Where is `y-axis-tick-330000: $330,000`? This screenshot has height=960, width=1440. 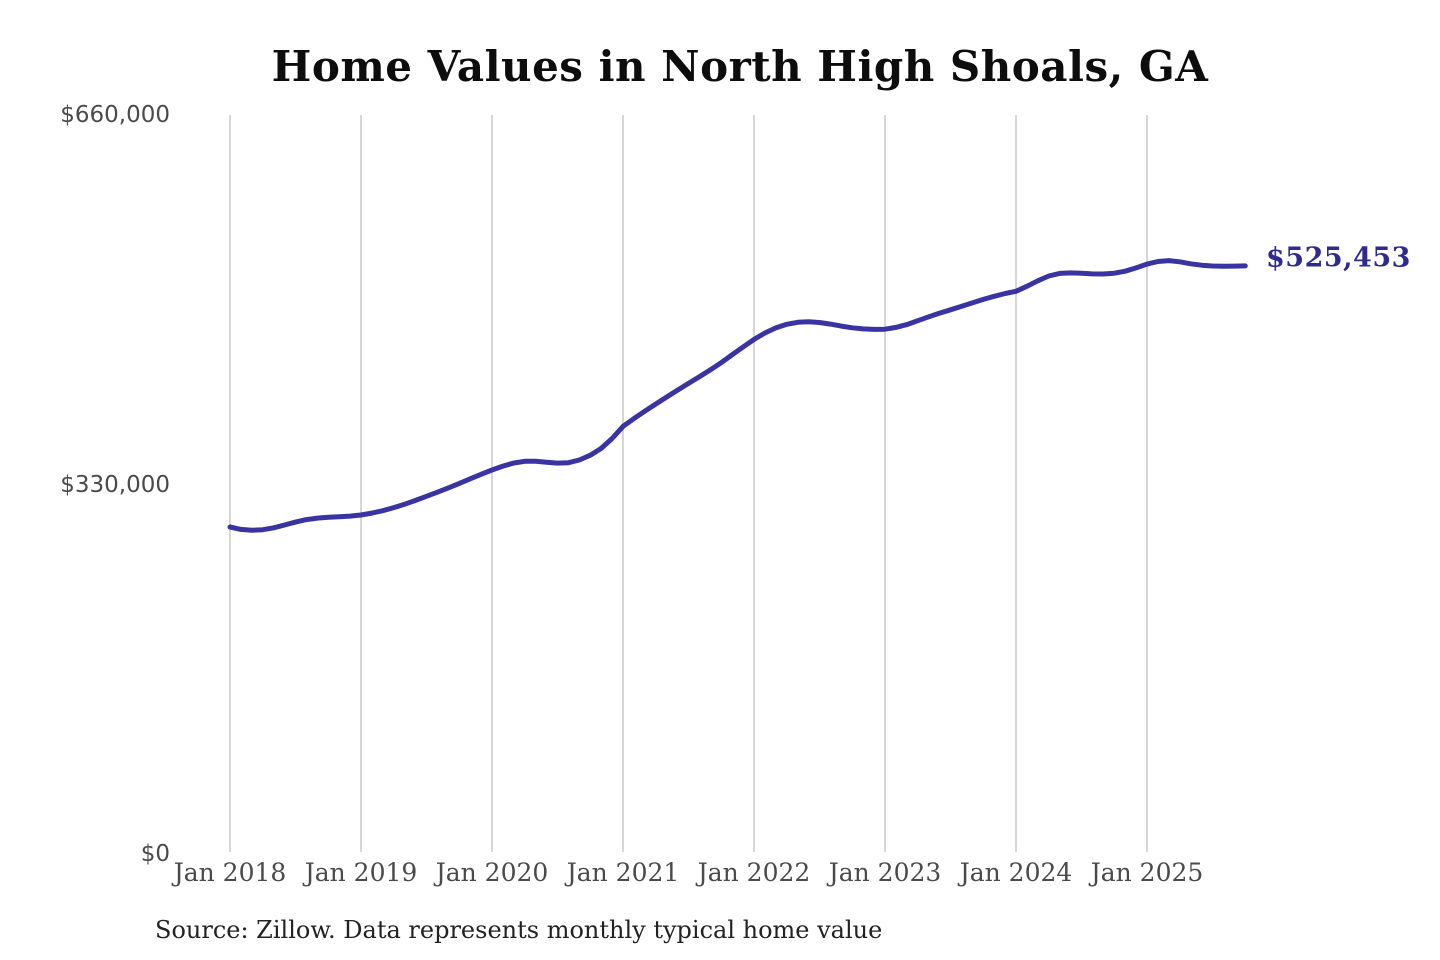 y-axis-tick-330000: $330,000 is located at coordinates (115, 485).